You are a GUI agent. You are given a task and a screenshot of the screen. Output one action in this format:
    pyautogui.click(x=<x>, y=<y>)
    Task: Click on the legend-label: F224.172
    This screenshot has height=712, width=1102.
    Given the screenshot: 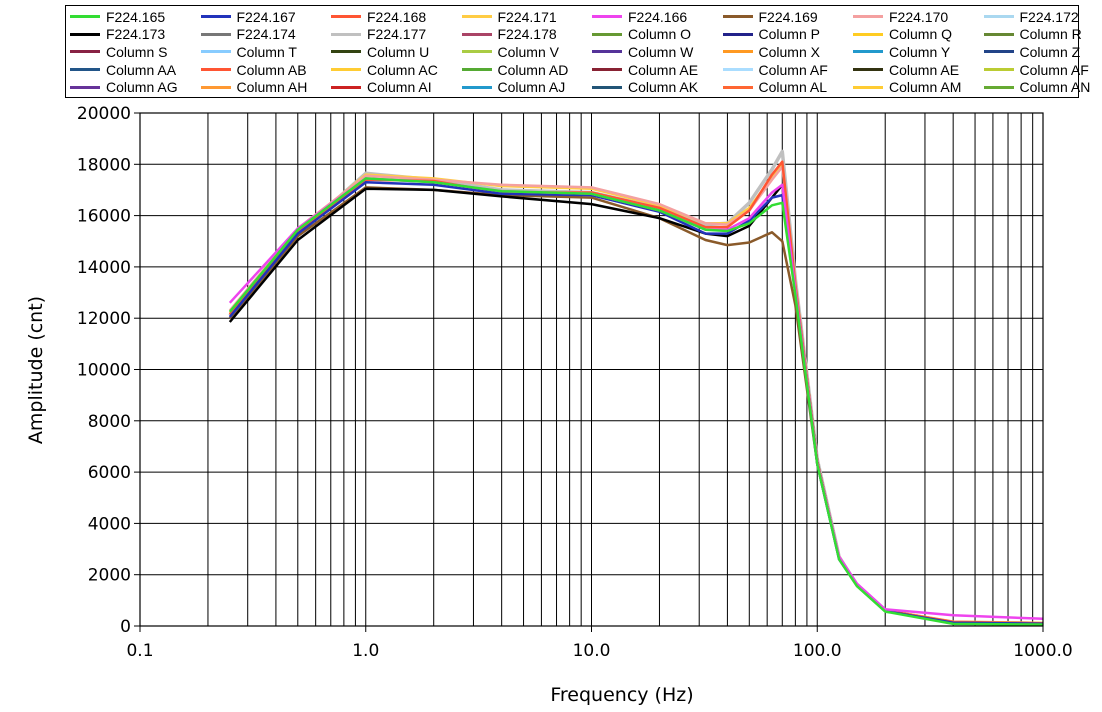 What is the action you would take?
    pyautogui.click(x=1049, y=16)
    